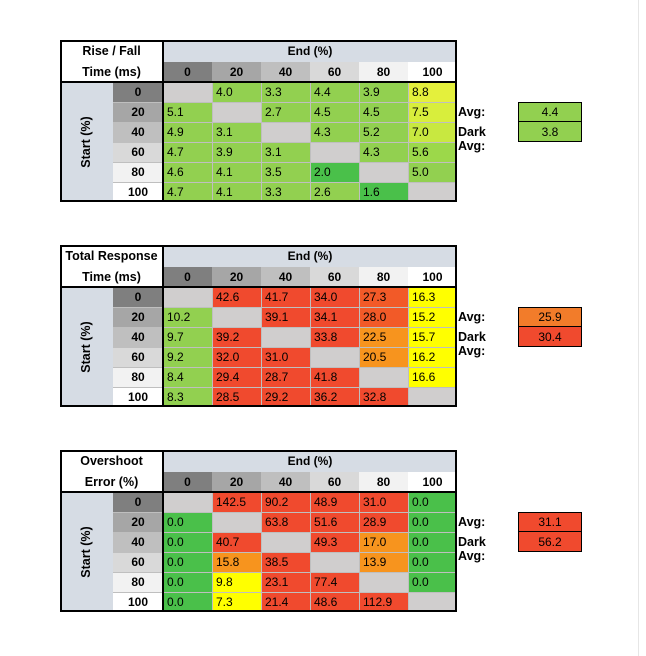  Describe the element at coordinates (187, 397) in the screenshot. I see `data-cell: 8.3` at that location.